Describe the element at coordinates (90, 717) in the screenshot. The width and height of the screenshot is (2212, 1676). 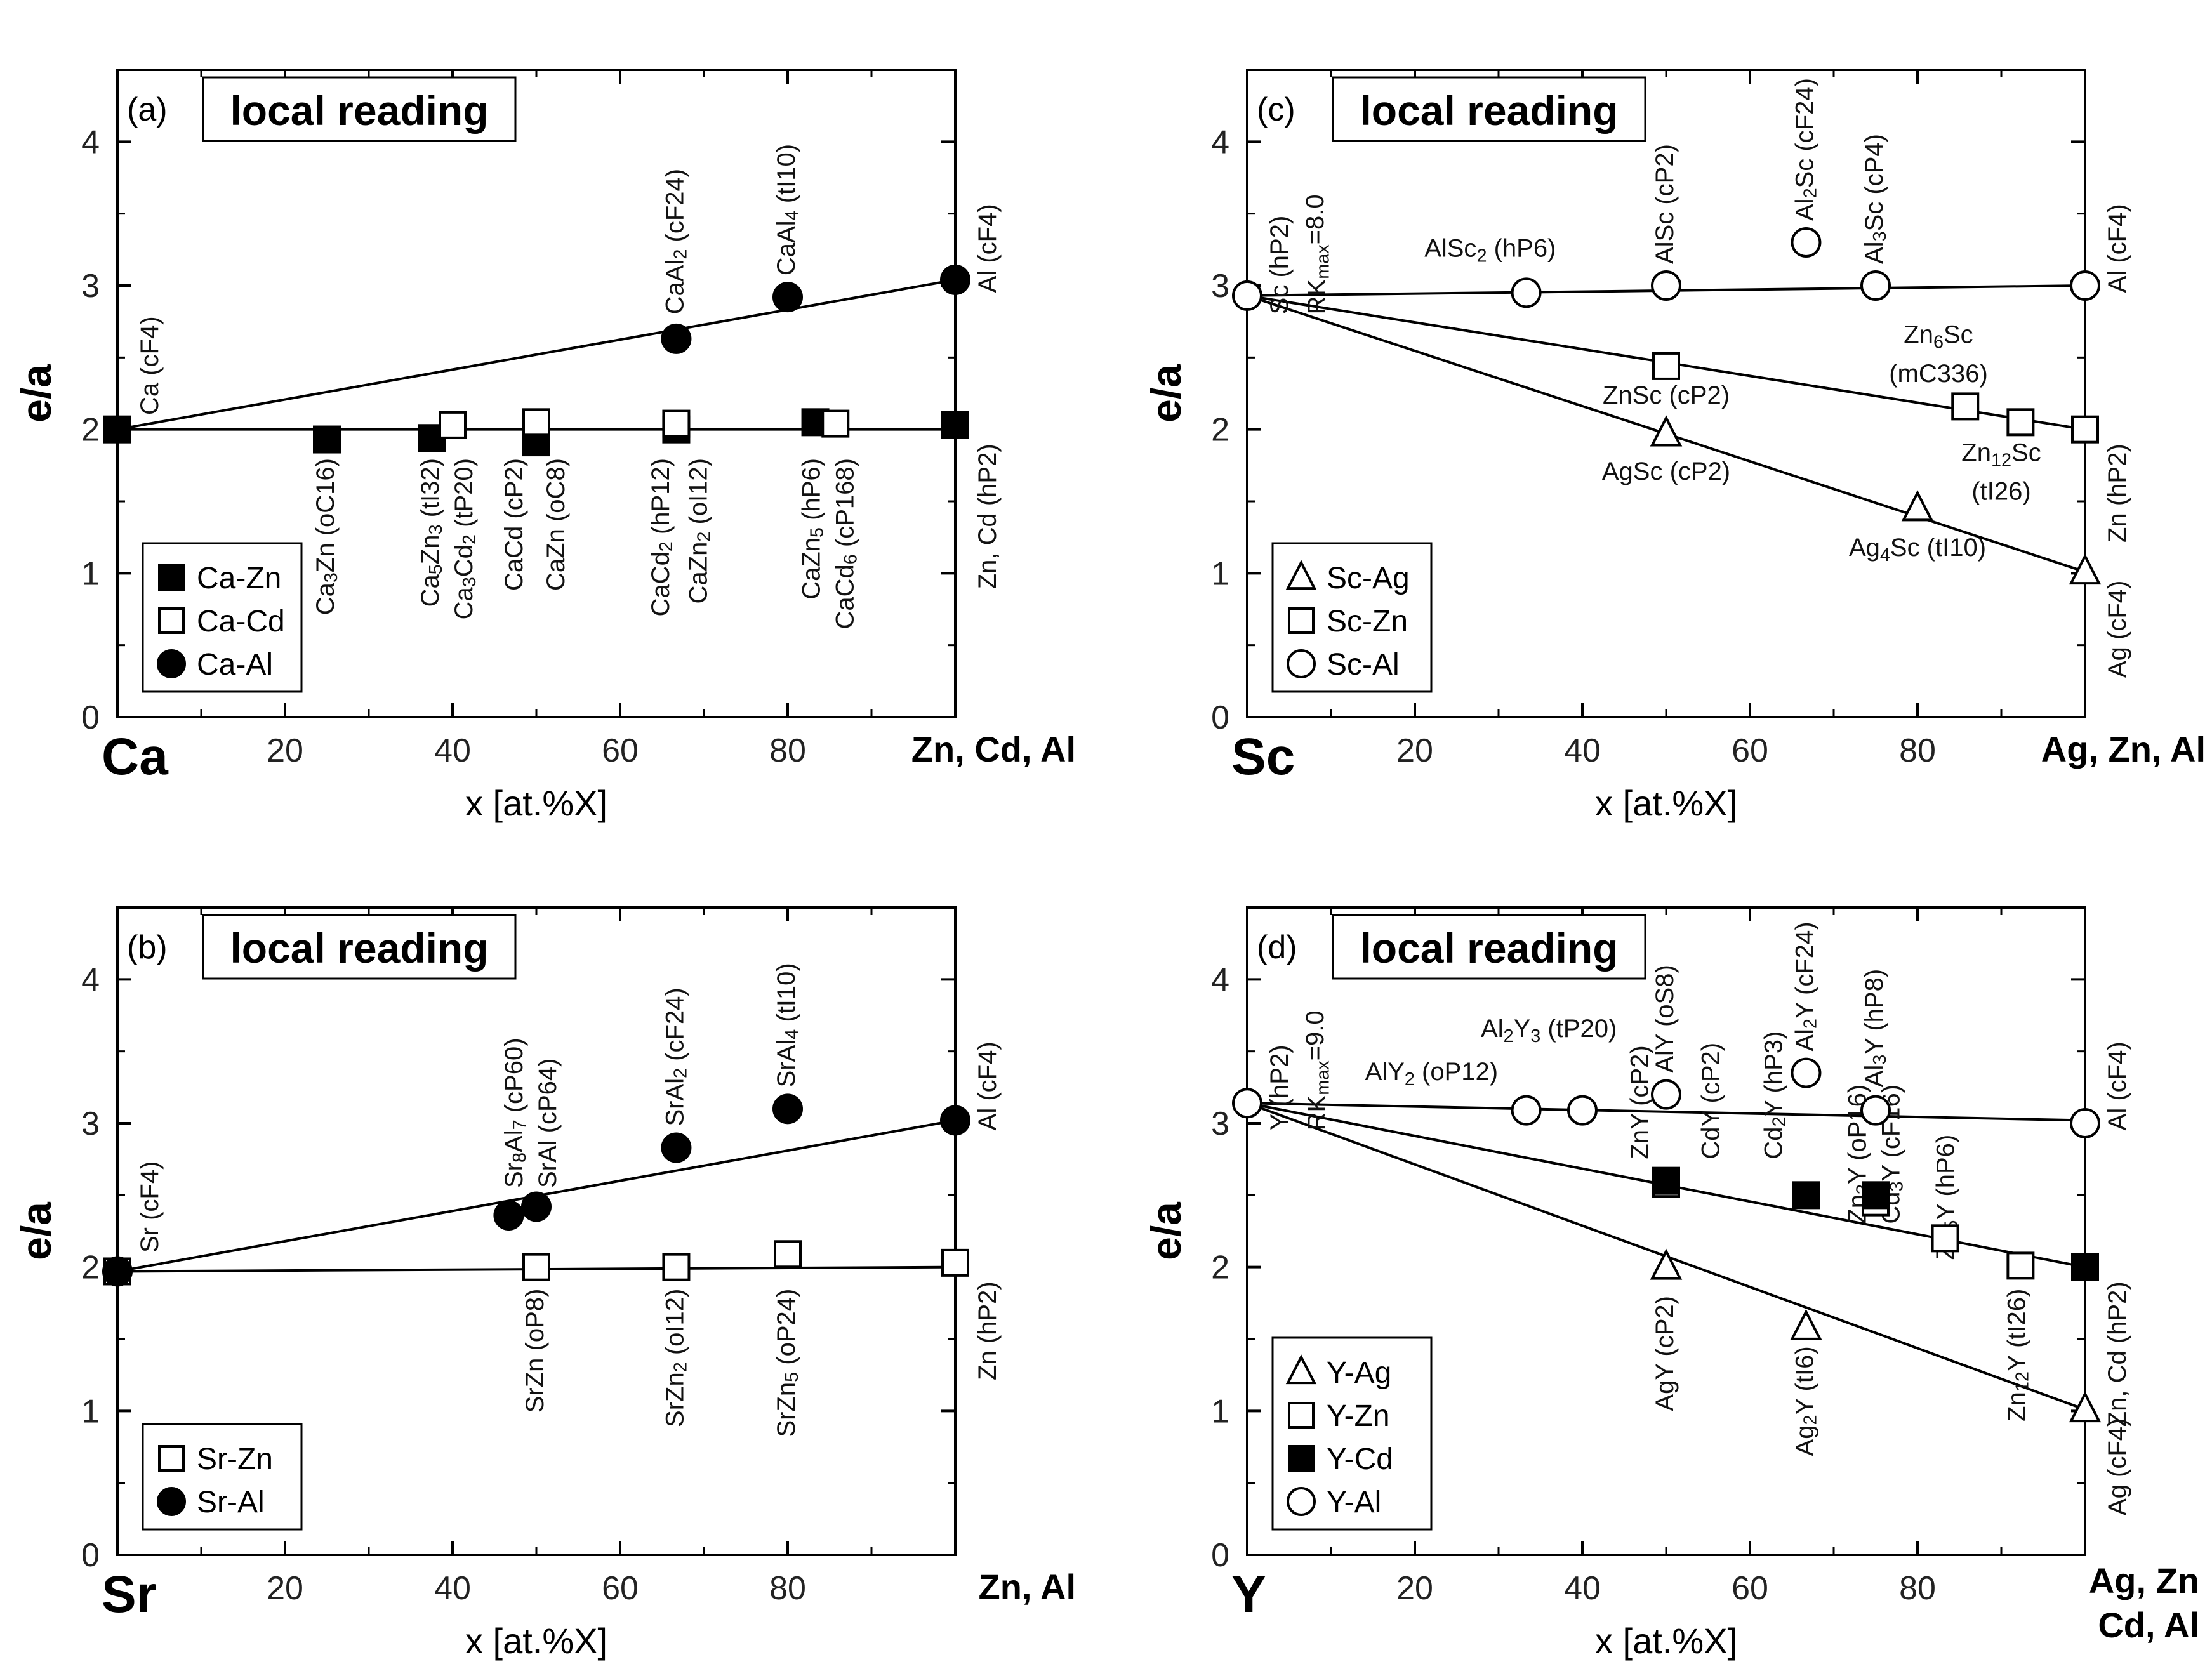
I see `y-tick-label: 0` at that location.